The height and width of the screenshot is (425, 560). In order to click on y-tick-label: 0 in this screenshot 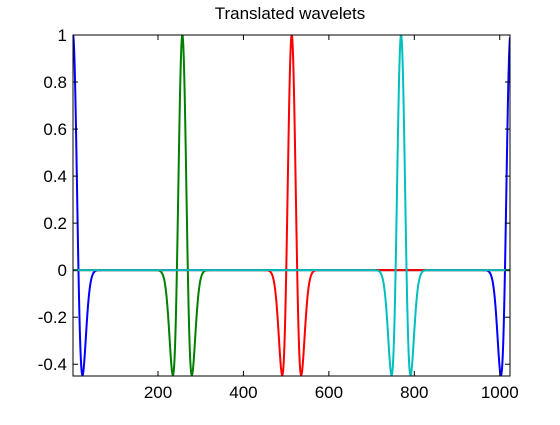, I will do `click(62, 270)`.